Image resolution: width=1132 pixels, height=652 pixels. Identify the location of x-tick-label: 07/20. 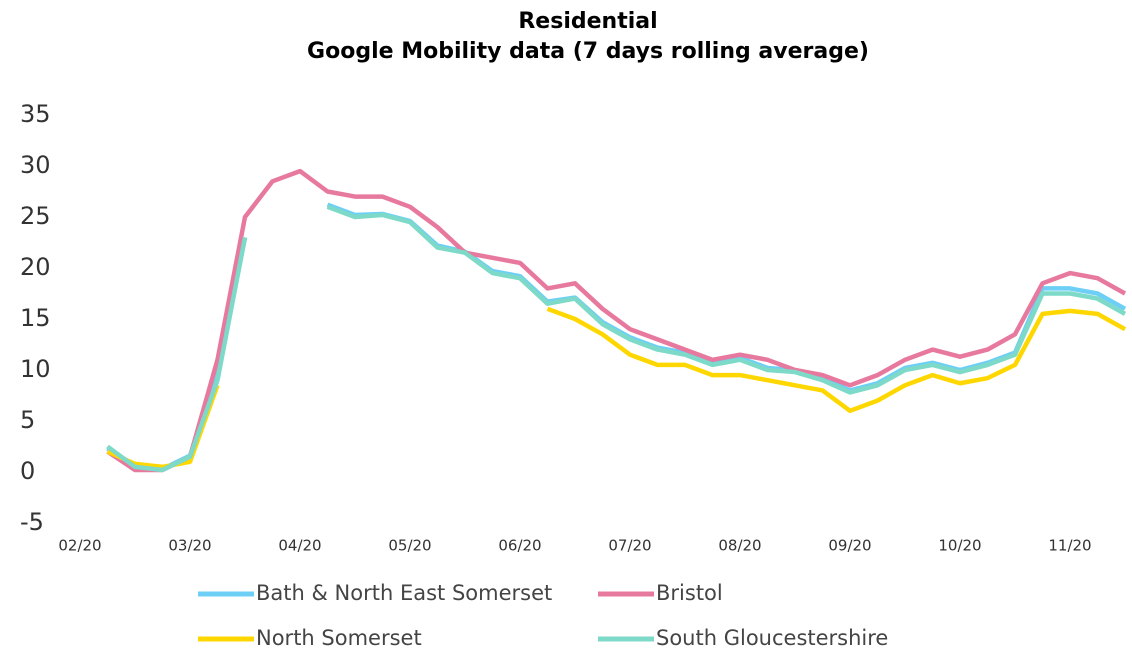
(629, 546).